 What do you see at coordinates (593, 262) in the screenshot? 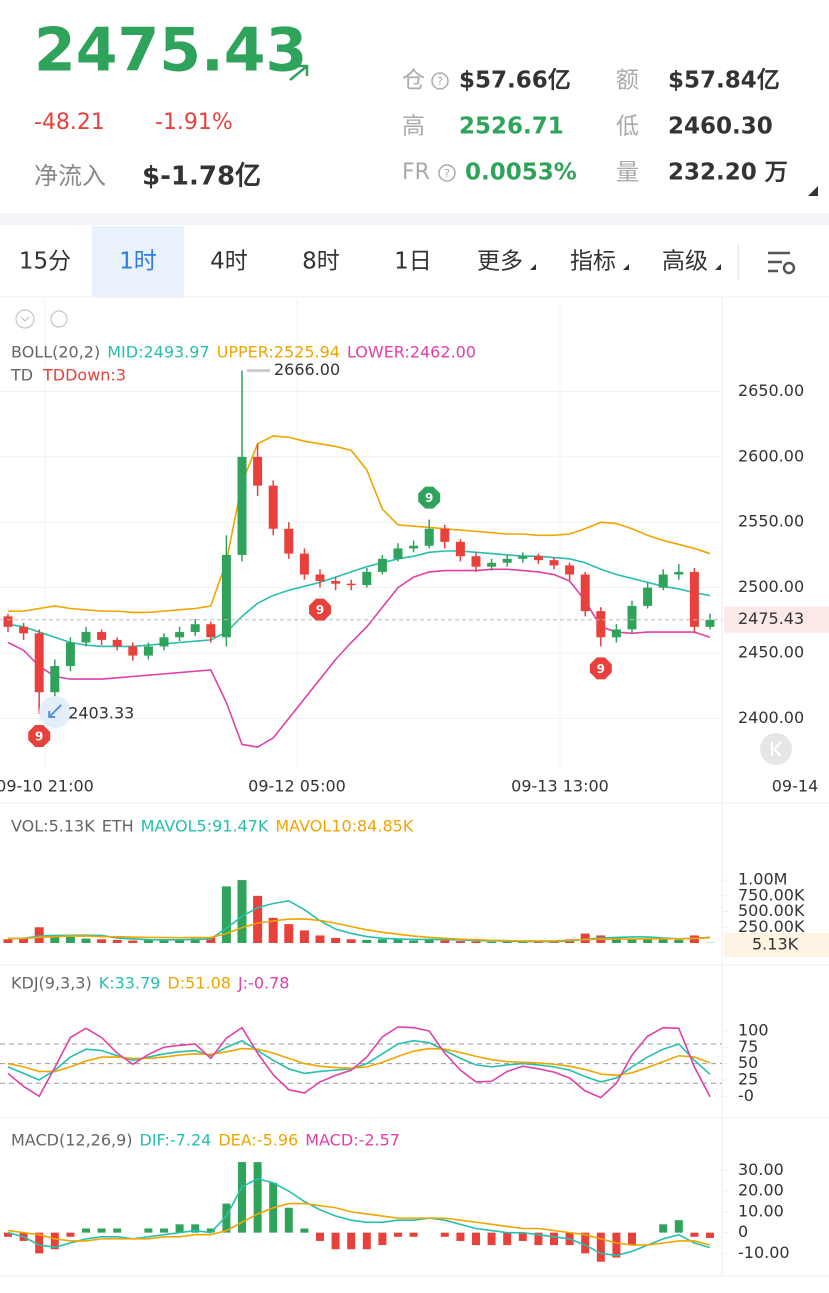
I see `tab: 指标` at bounding box center [593, 262].